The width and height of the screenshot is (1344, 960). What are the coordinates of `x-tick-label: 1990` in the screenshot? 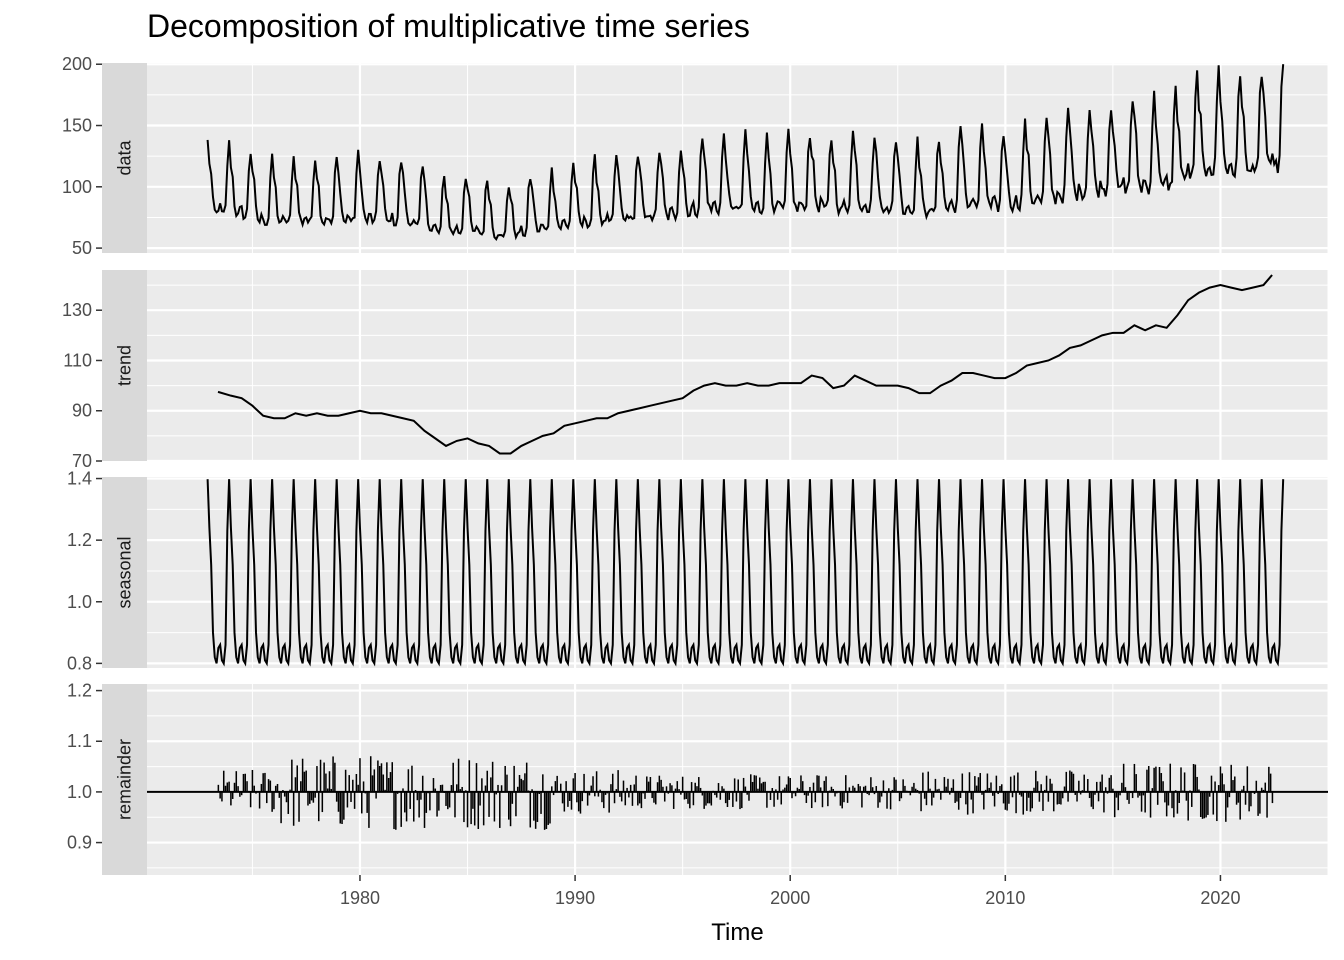 It's located at (575, 898).